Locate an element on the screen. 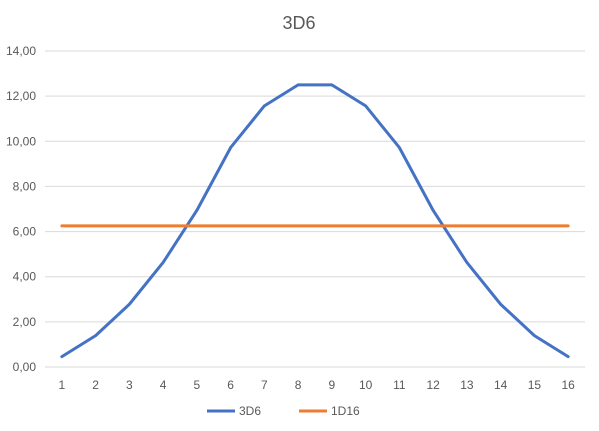 The image size is (599, 431). legend: 3D6 1D16 is located at coordinates (283, 411).